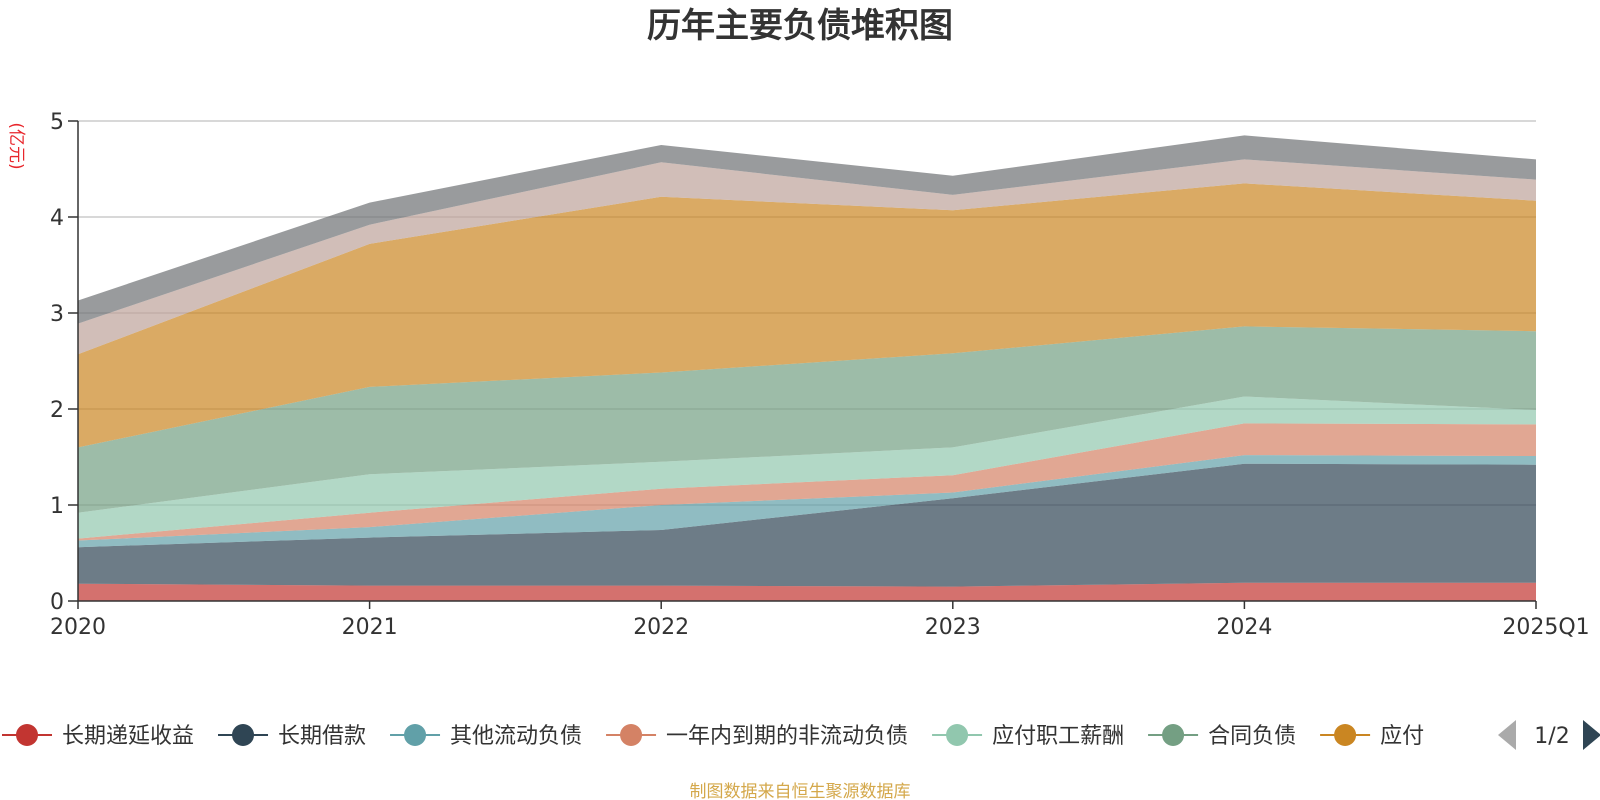 The height and width of the screenshot is (800, 1600). What do you see at coordinates (57, 410) in the screenshot?
I see `y-tick-label: 2` at bounding box center [57, 410].